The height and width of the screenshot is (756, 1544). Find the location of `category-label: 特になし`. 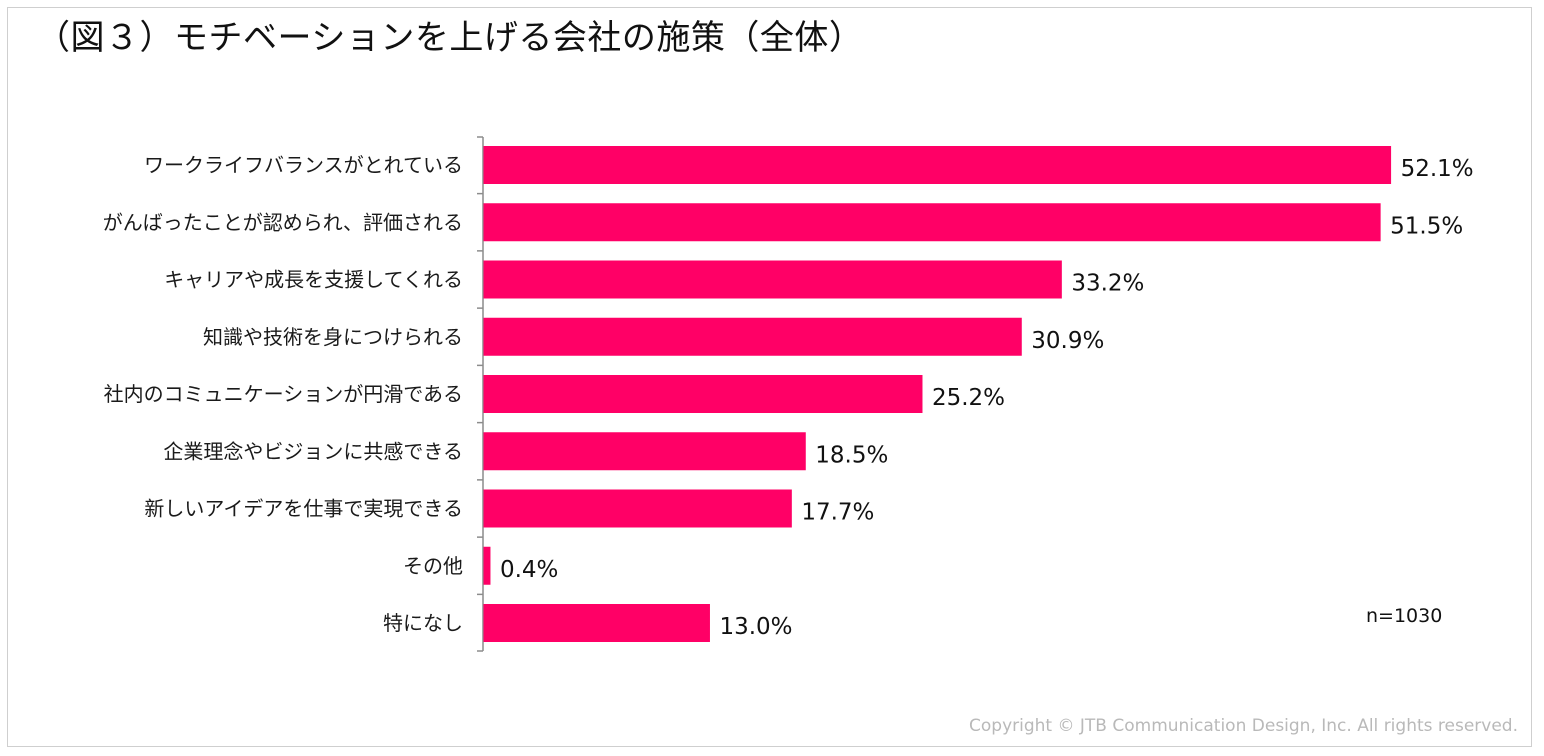

category-label: 特になし is located at coordinates (423, 623).